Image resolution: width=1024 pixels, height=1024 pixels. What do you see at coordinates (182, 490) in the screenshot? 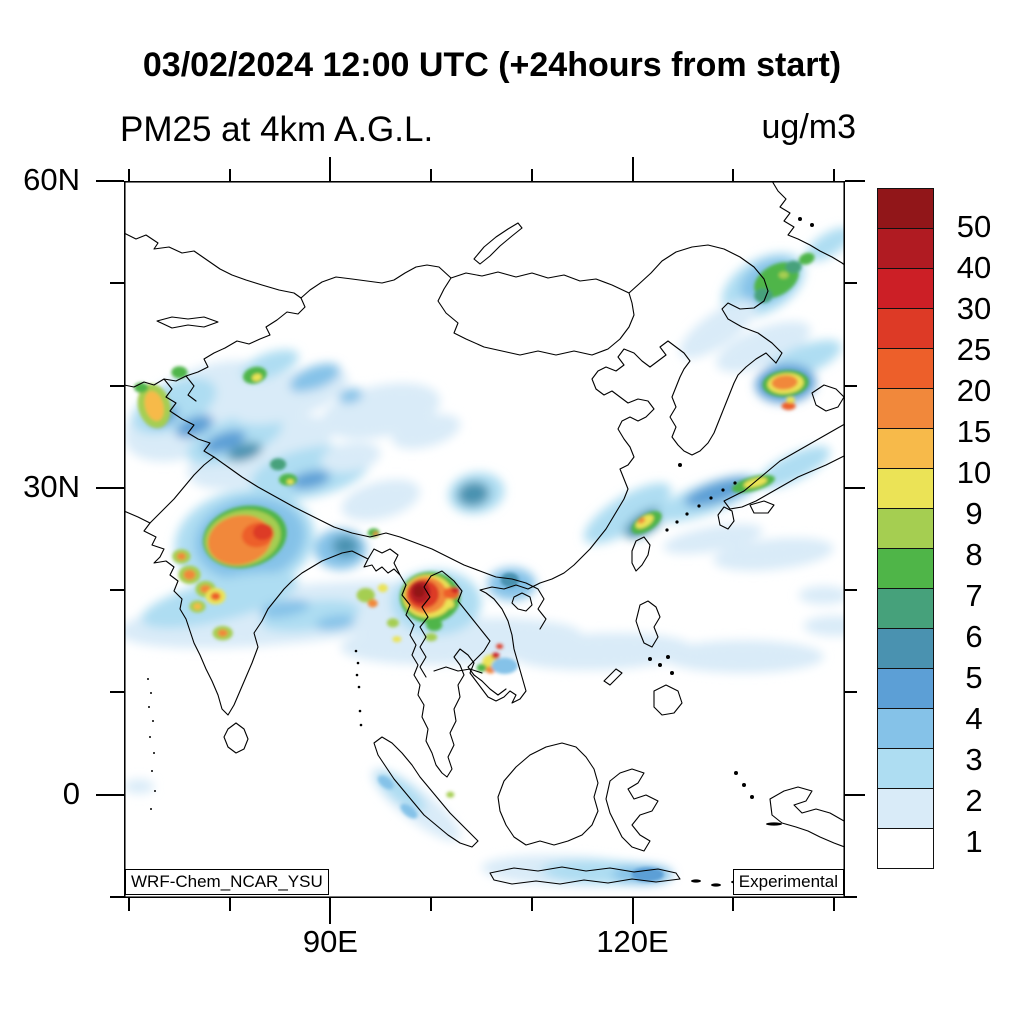
I see `border-india-pakistan` at bounding box center [182, 490].